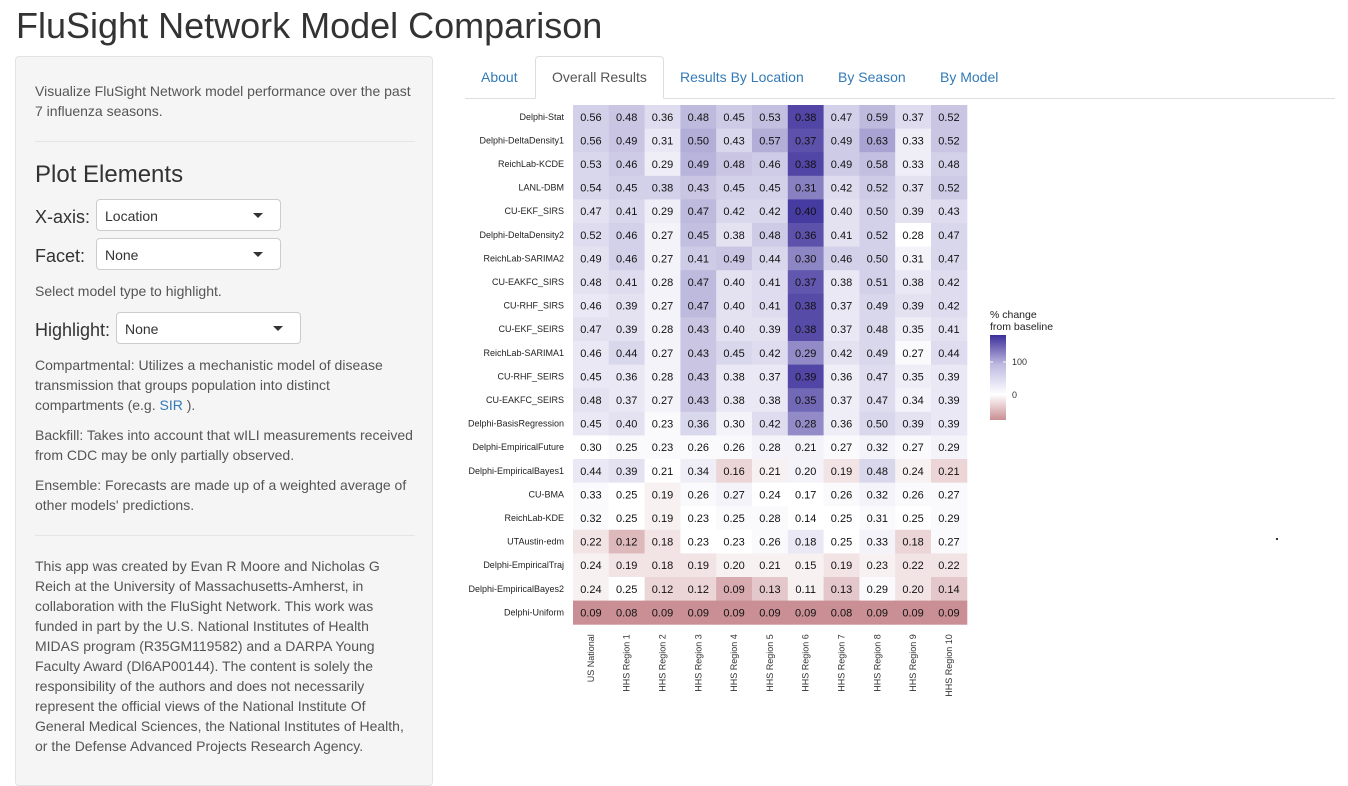 Image resolution: width=1348 pixels, height=786 pixels. I want to click on cell-value-label: 0.42, so click(769, 212).